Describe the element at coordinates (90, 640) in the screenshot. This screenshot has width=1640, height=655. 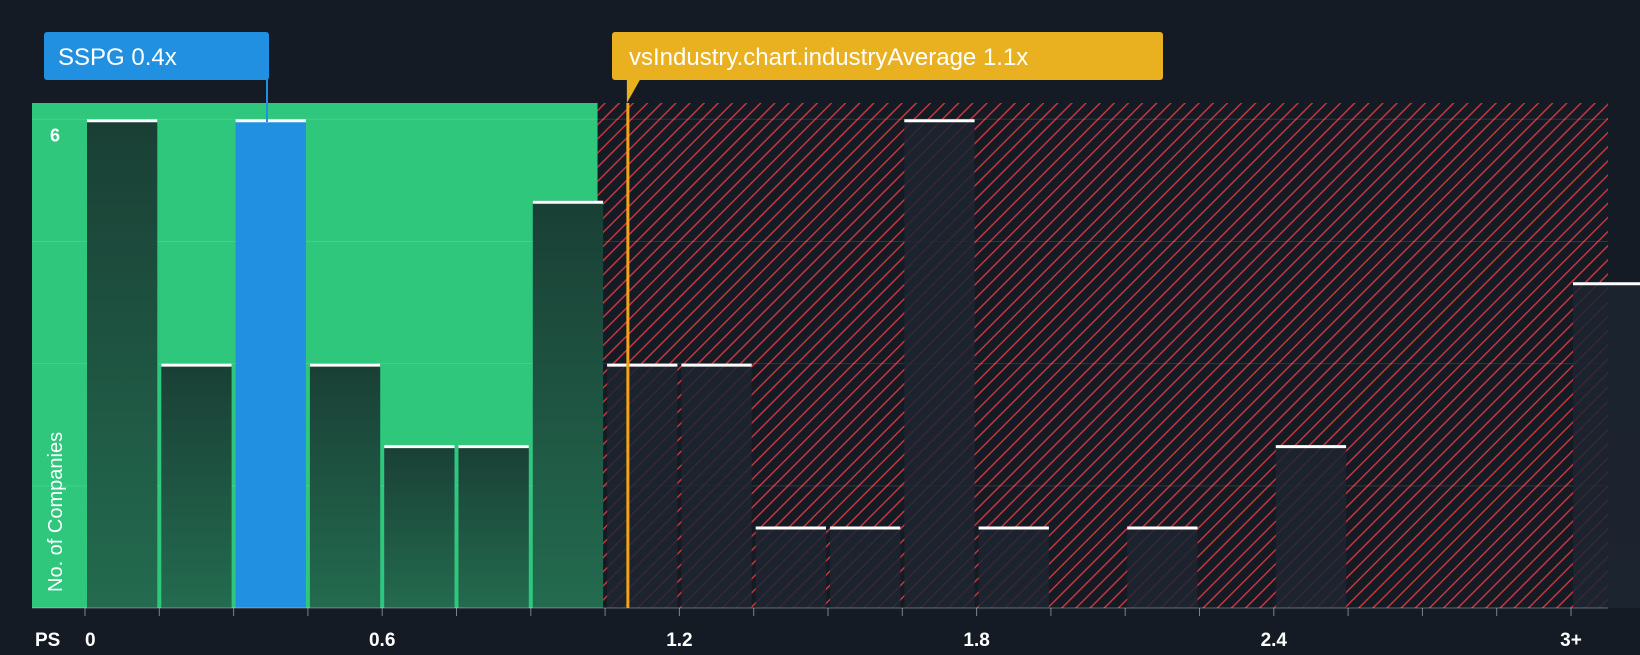
I see `x-tick-label-0: 0` at that location.